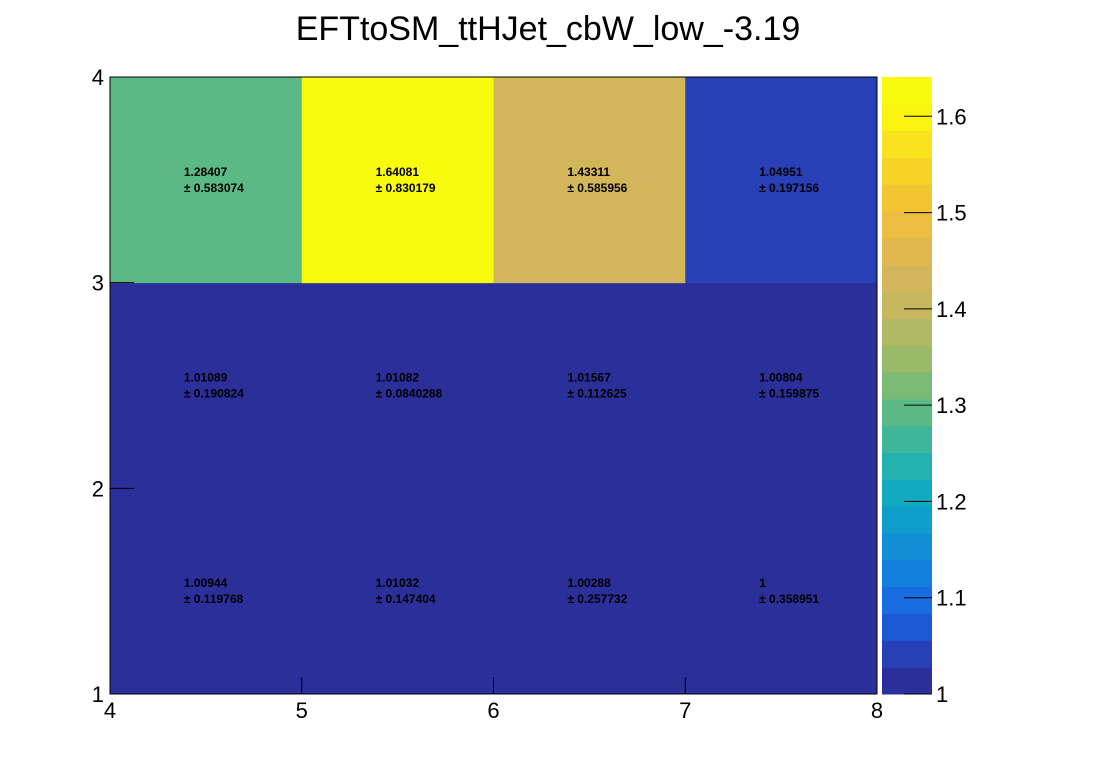 This screenshot has width=1096, height=772. Describe the element at coordinates (781, 172) in the screenshot. I see `cell-value-label: 1.04951` at that location.